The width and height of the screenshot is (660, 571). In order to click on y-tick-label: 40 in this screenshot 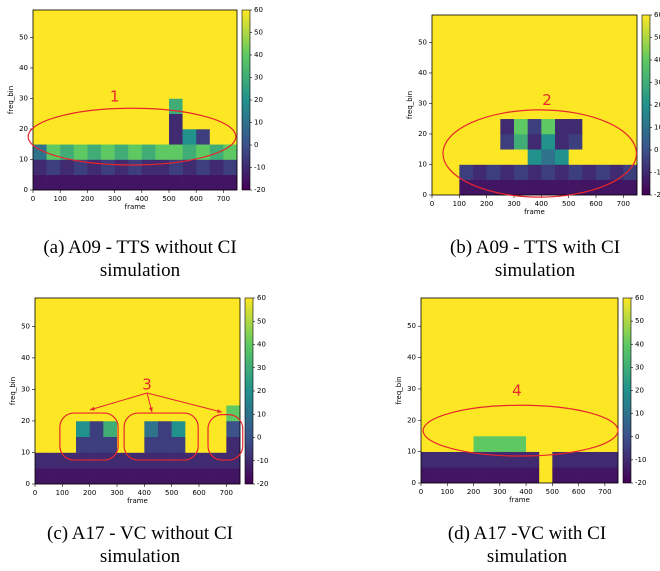, I will do `click(23, 68)`.